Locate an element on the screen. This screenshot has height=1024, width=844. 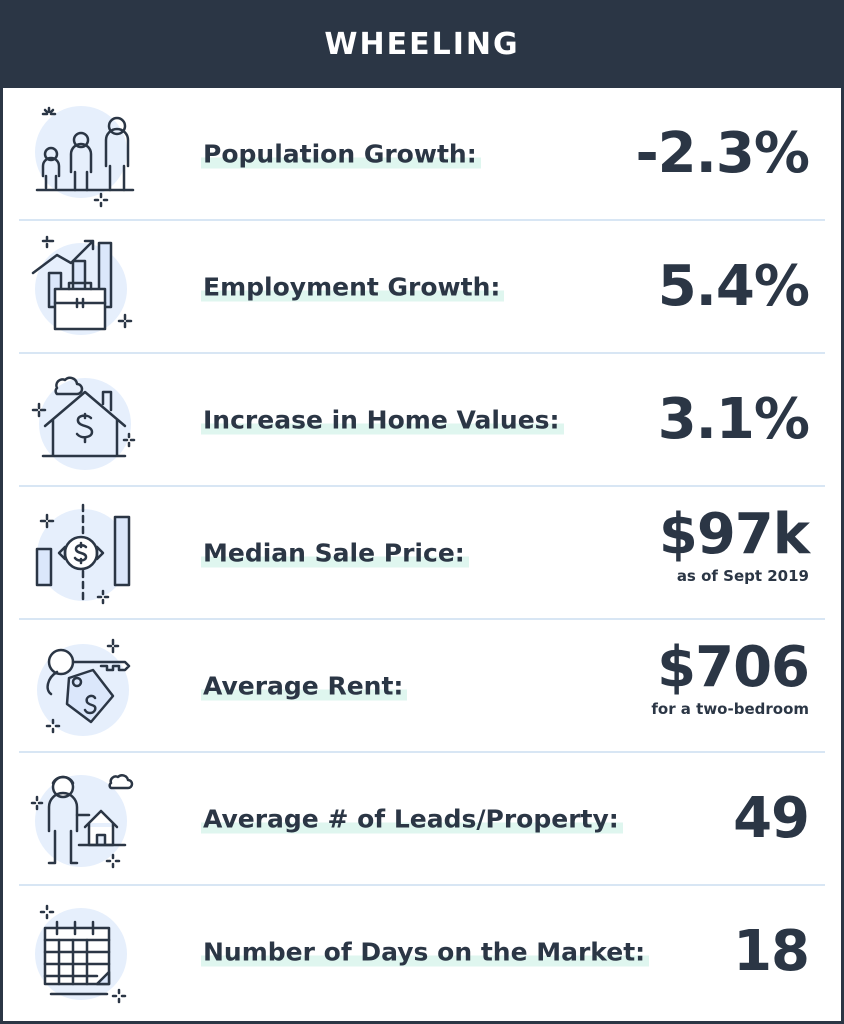
house-dollar-icon is located at coordinates (83, 423).